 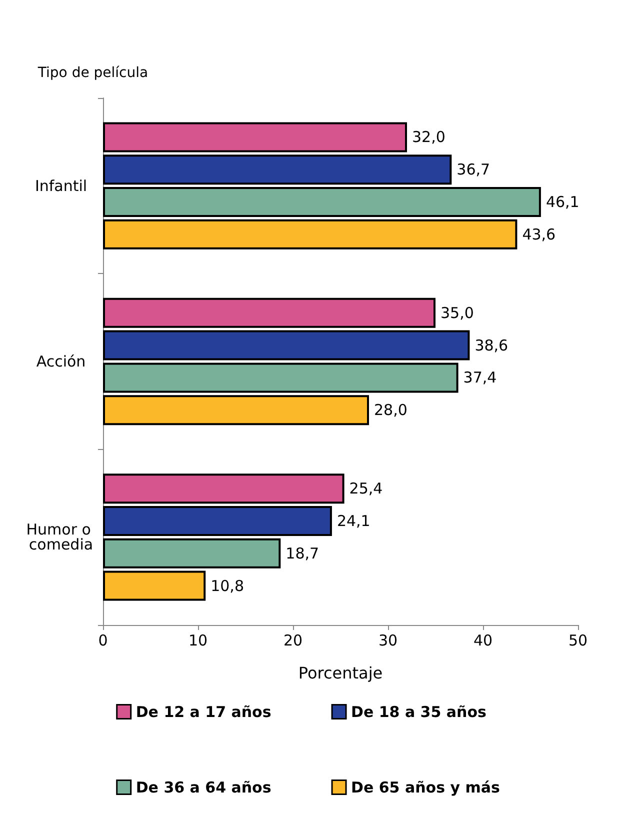 I want to click on data-label: 43,6, so click(x=539, y=234).